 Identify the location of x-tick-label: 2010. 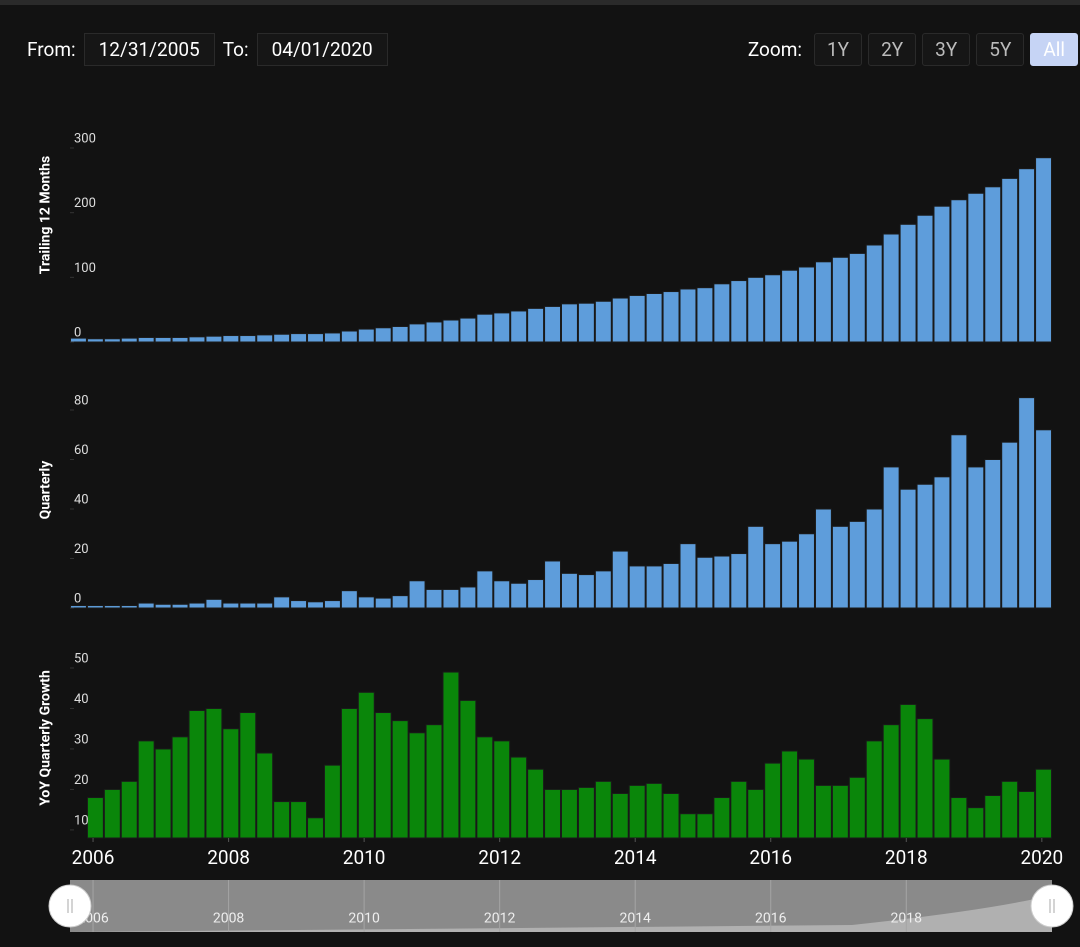
(364, 857).